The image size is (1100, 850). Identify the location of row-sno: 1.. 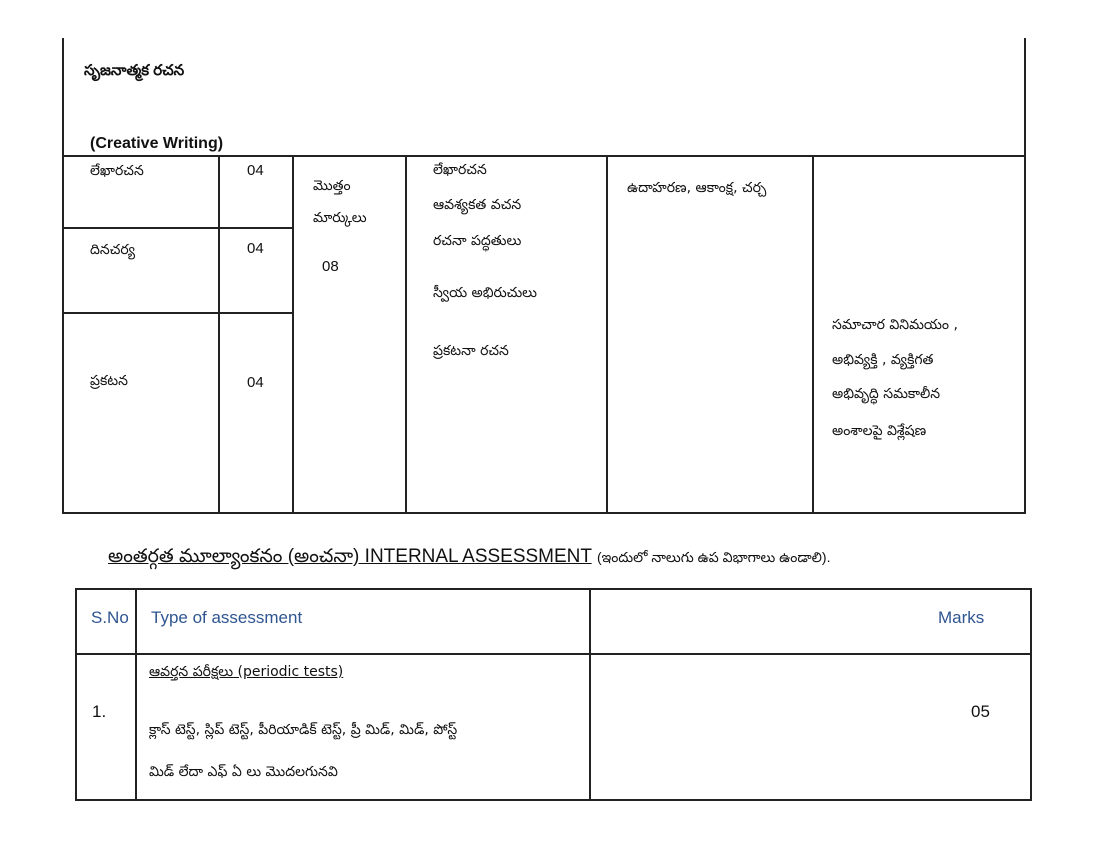
(99, 711).